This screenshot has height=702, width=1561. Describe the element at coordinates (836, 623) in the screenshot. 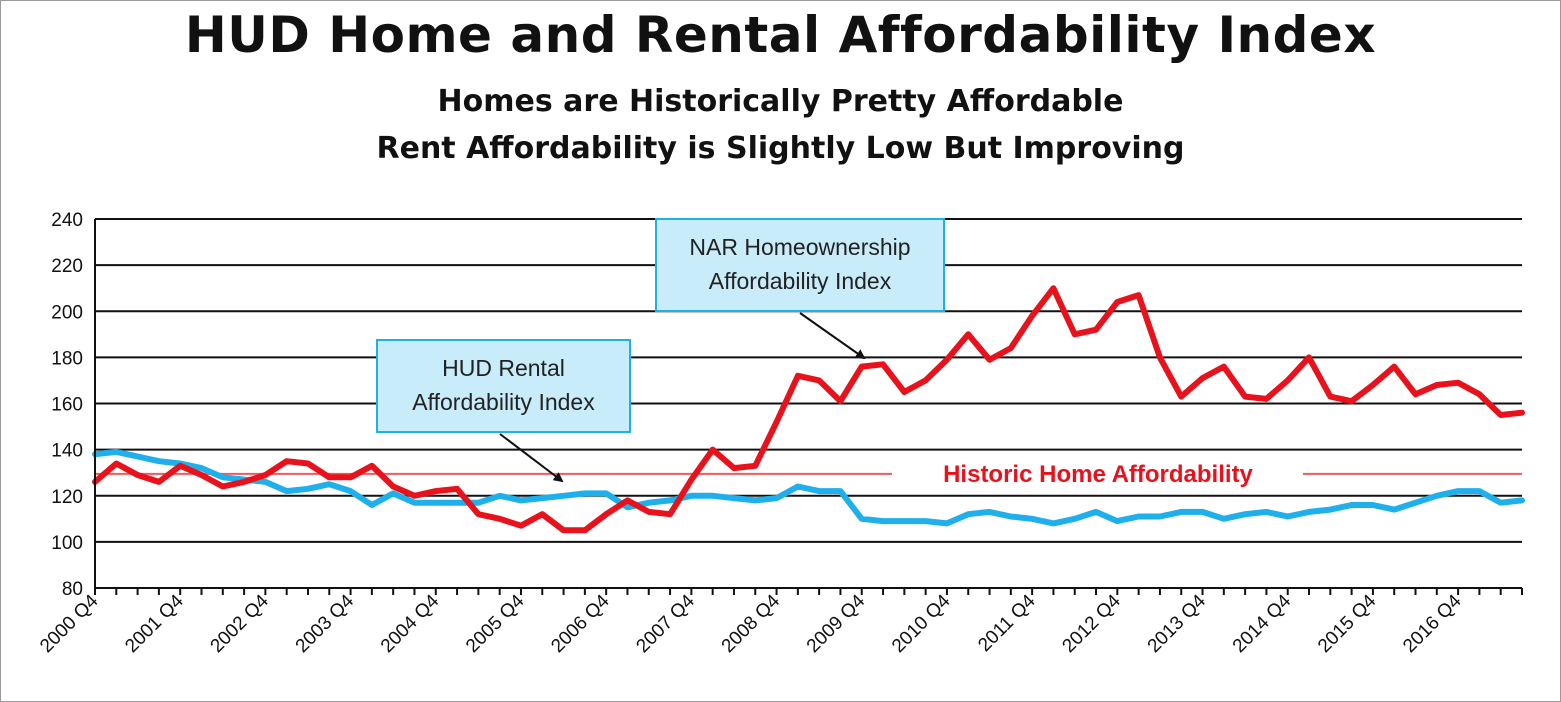

I see `x-tick-label: 2009 Q4` at that location.